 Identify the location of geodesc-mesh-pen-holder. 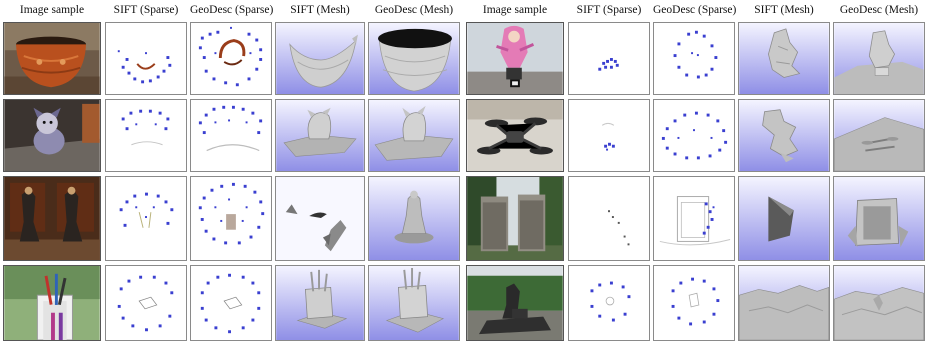
(414, 303).